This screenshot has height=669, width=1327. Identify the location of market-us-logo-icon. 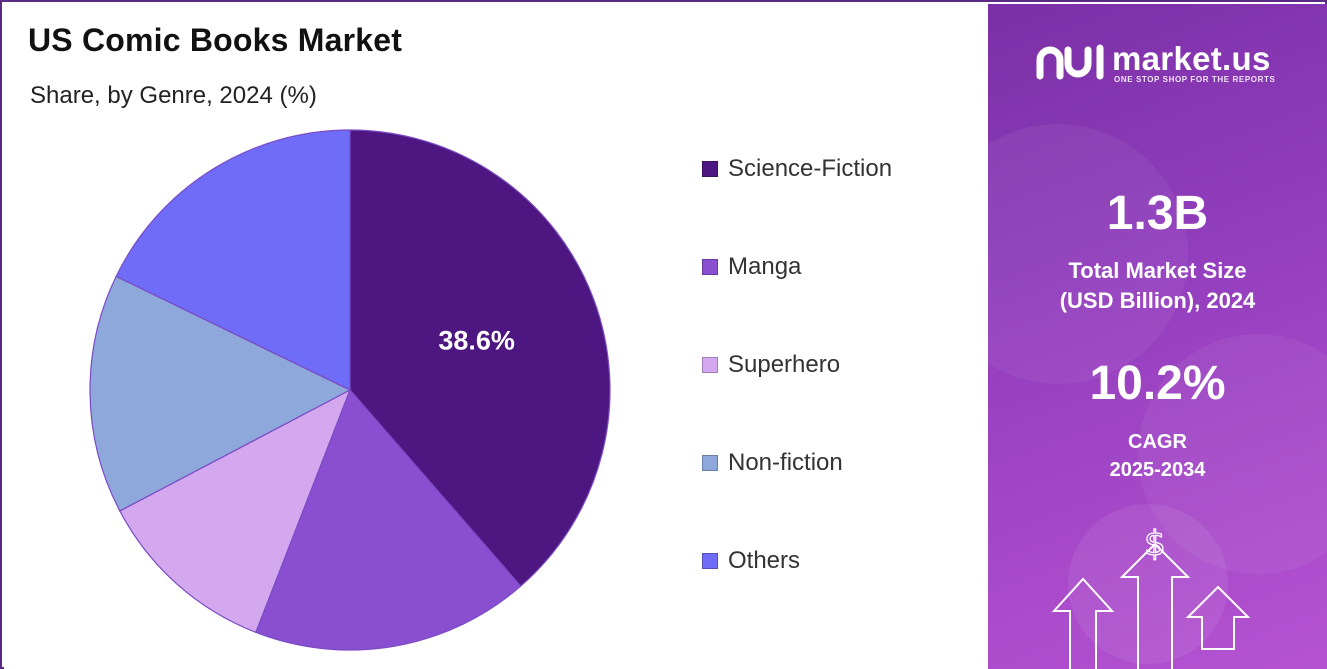
(1070, 62).